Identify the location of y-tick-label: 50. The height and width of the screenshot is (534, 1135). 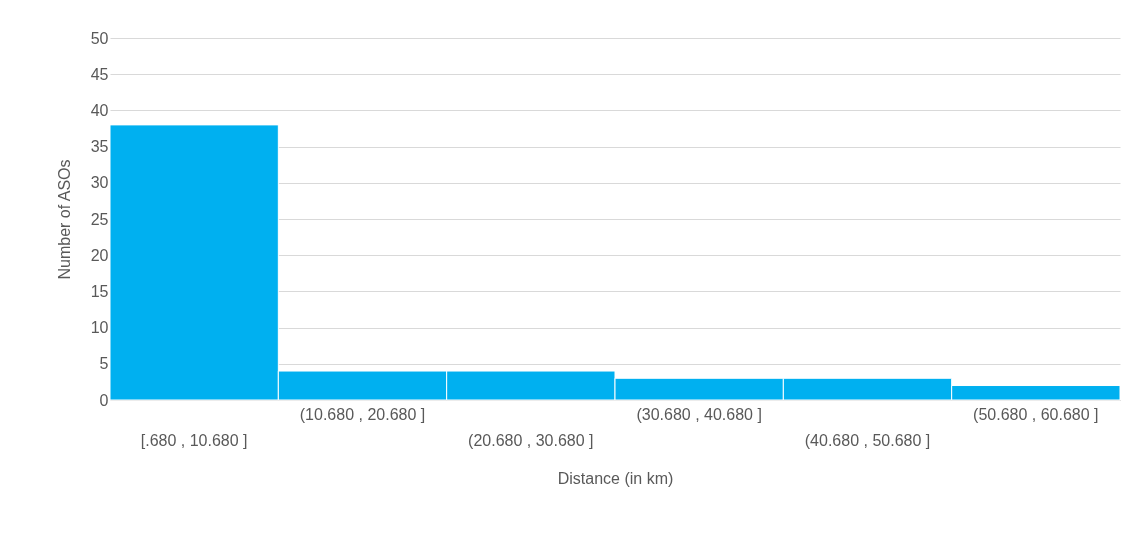
(99, 38).